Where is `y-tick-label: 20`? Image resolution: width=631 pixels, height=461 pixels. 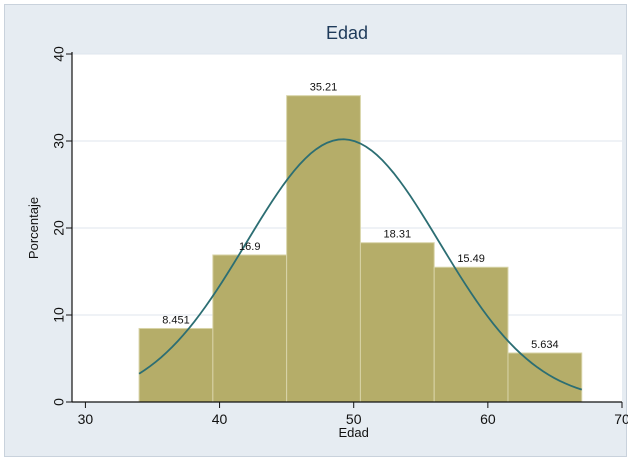
y-tick-label: 20 is located at coordinates (59, 228).